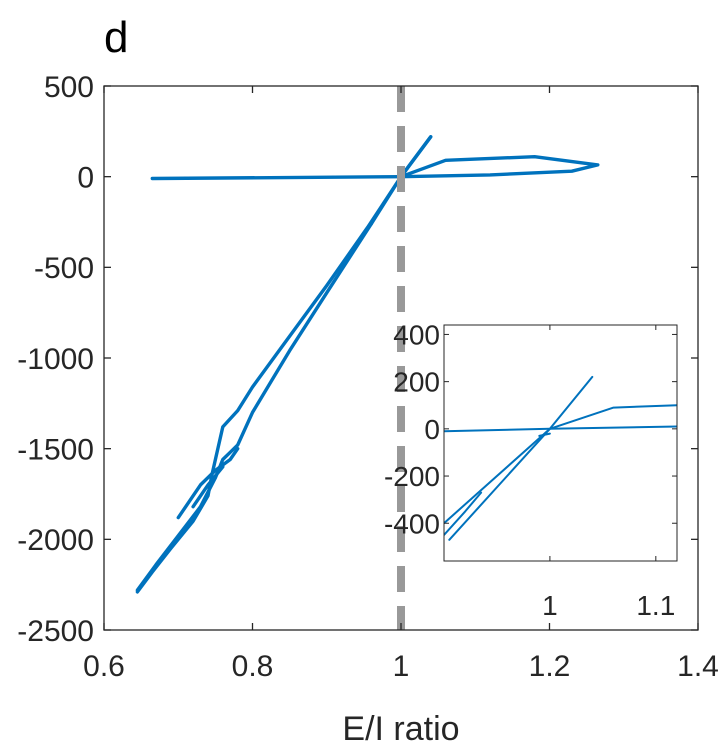  What do you see at coordinates (655, 605) in the screenshot?
I see `inset-x-tick-label-1: 1.1` at bounding box center [655, 605].